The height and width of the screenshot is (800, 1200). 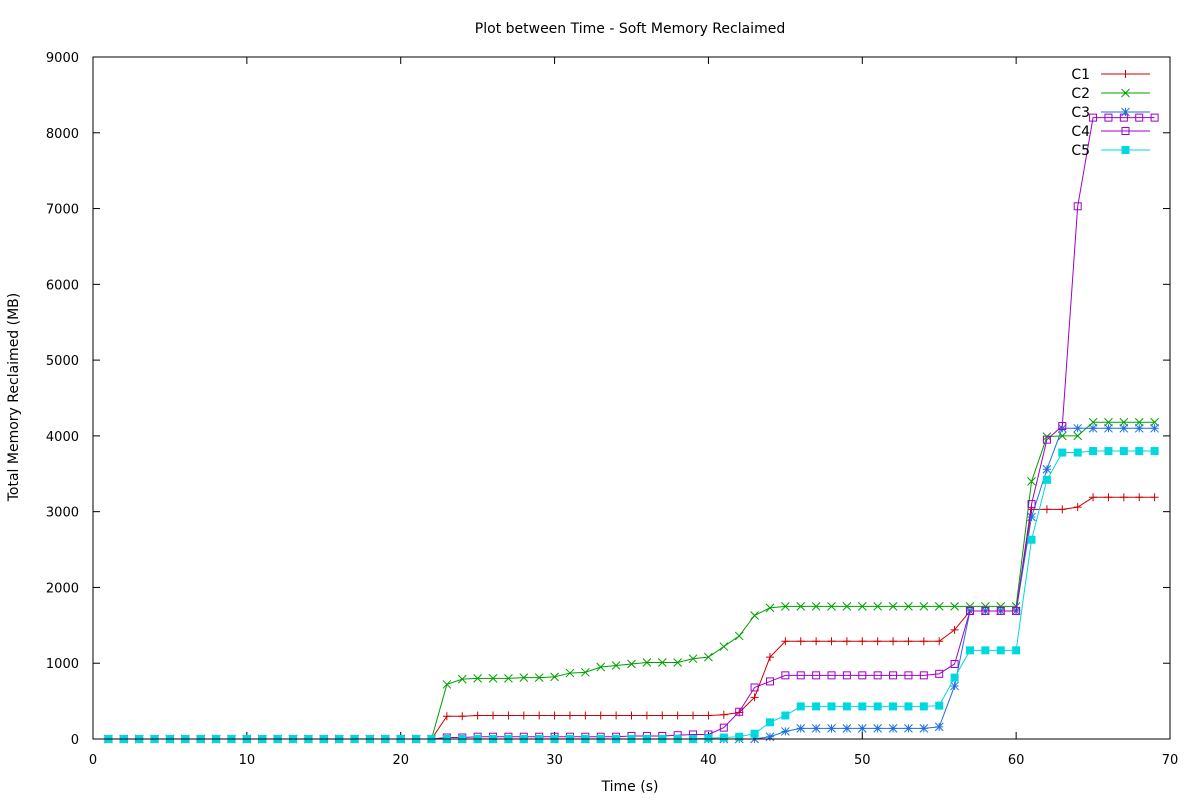 What do you see at coordinates (62, 285) in the screenshot?
I see `y-tick-label: 6000` at bounding box center [62, 285].